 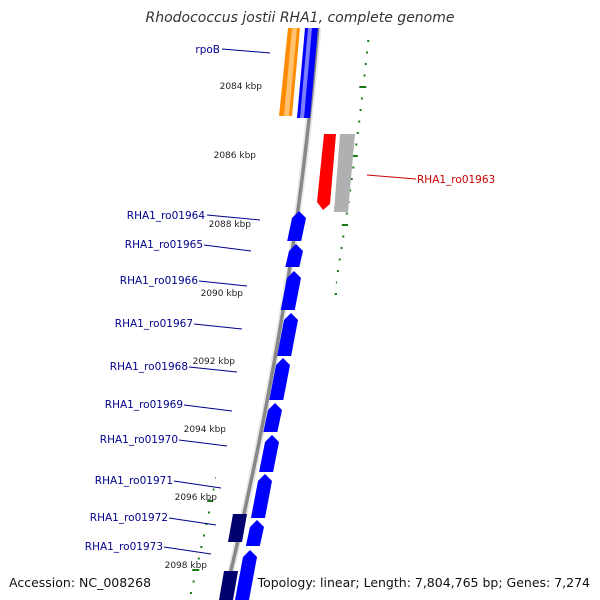 What do you see at coordinates (144, 405) in the screenshot?
I see `gene-label-RHA1_ro01969: RHA1_ro01969` at bounding box center [144, 405].